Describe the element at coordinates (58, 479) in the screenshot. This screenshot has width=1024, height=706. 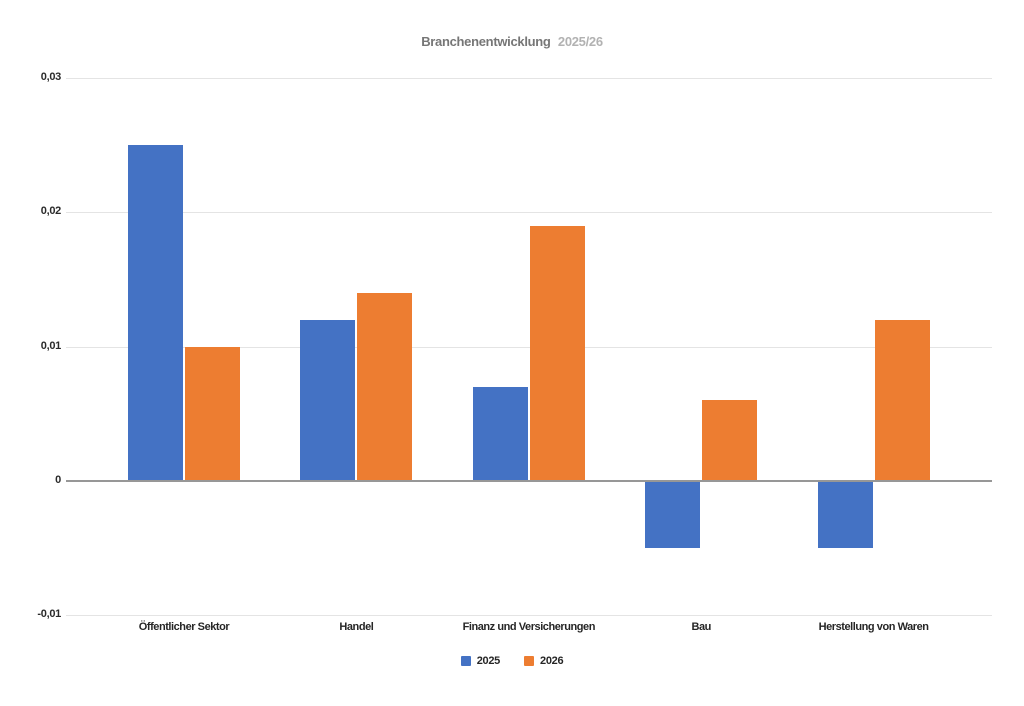
I see `y-tick-label: 0` at that location.